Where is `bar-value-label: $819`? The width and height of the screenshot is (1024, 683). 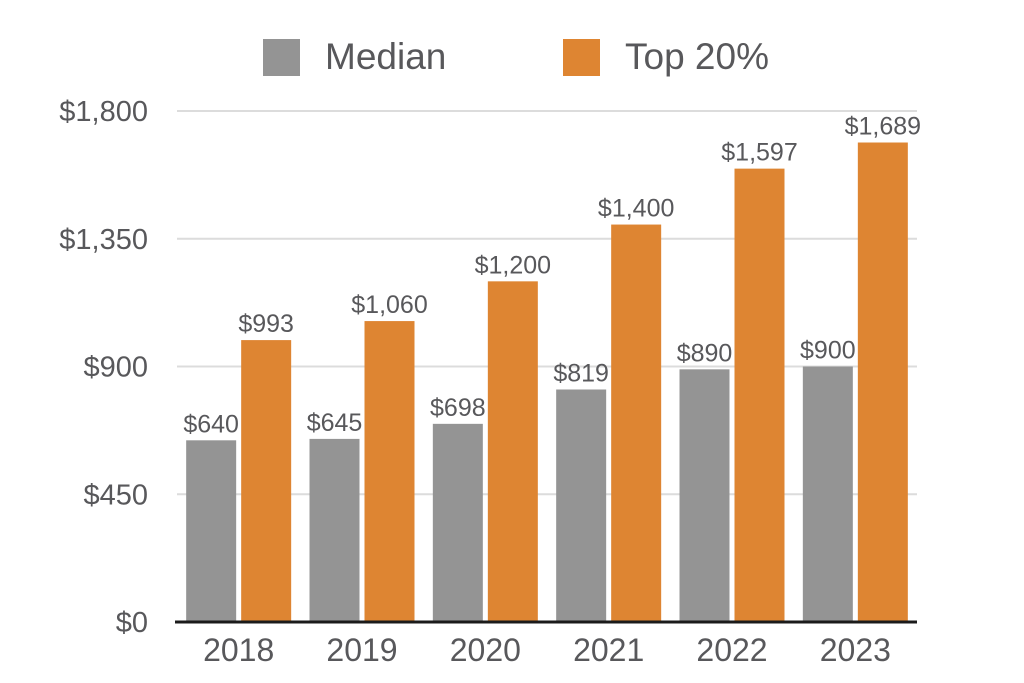 bar-value-label: $819 is located at coordinates (581, 373).